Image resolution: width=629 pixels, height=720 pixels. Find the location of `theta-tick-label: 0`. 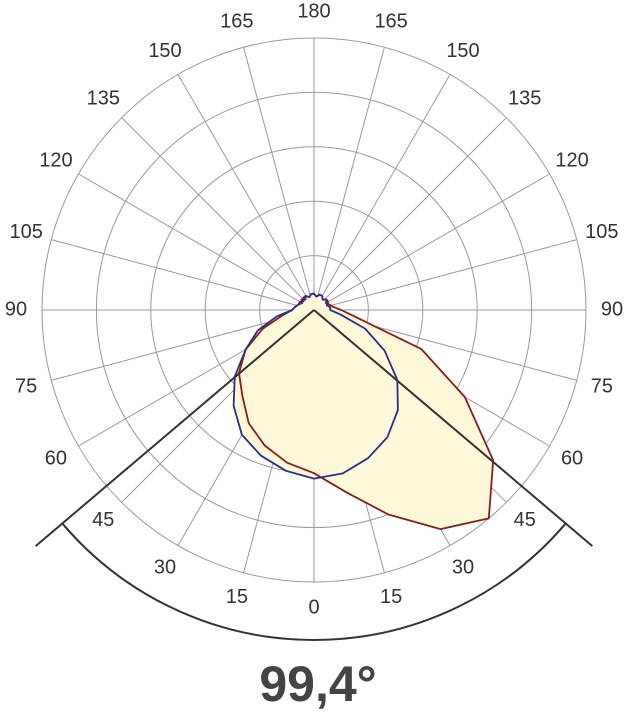

theta-tick-label: 0 is located at coordinates (313, 607).